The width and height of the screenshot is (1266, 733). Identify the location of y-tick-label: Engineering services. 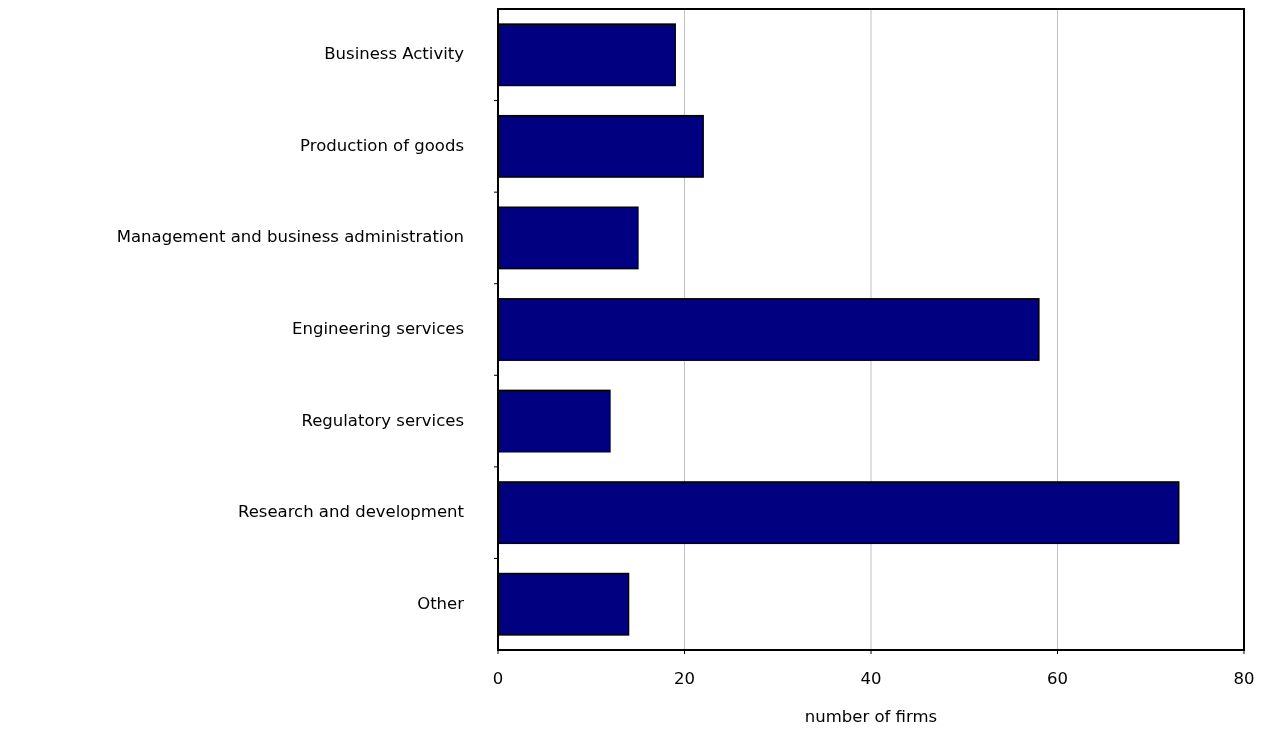
(378, 328).